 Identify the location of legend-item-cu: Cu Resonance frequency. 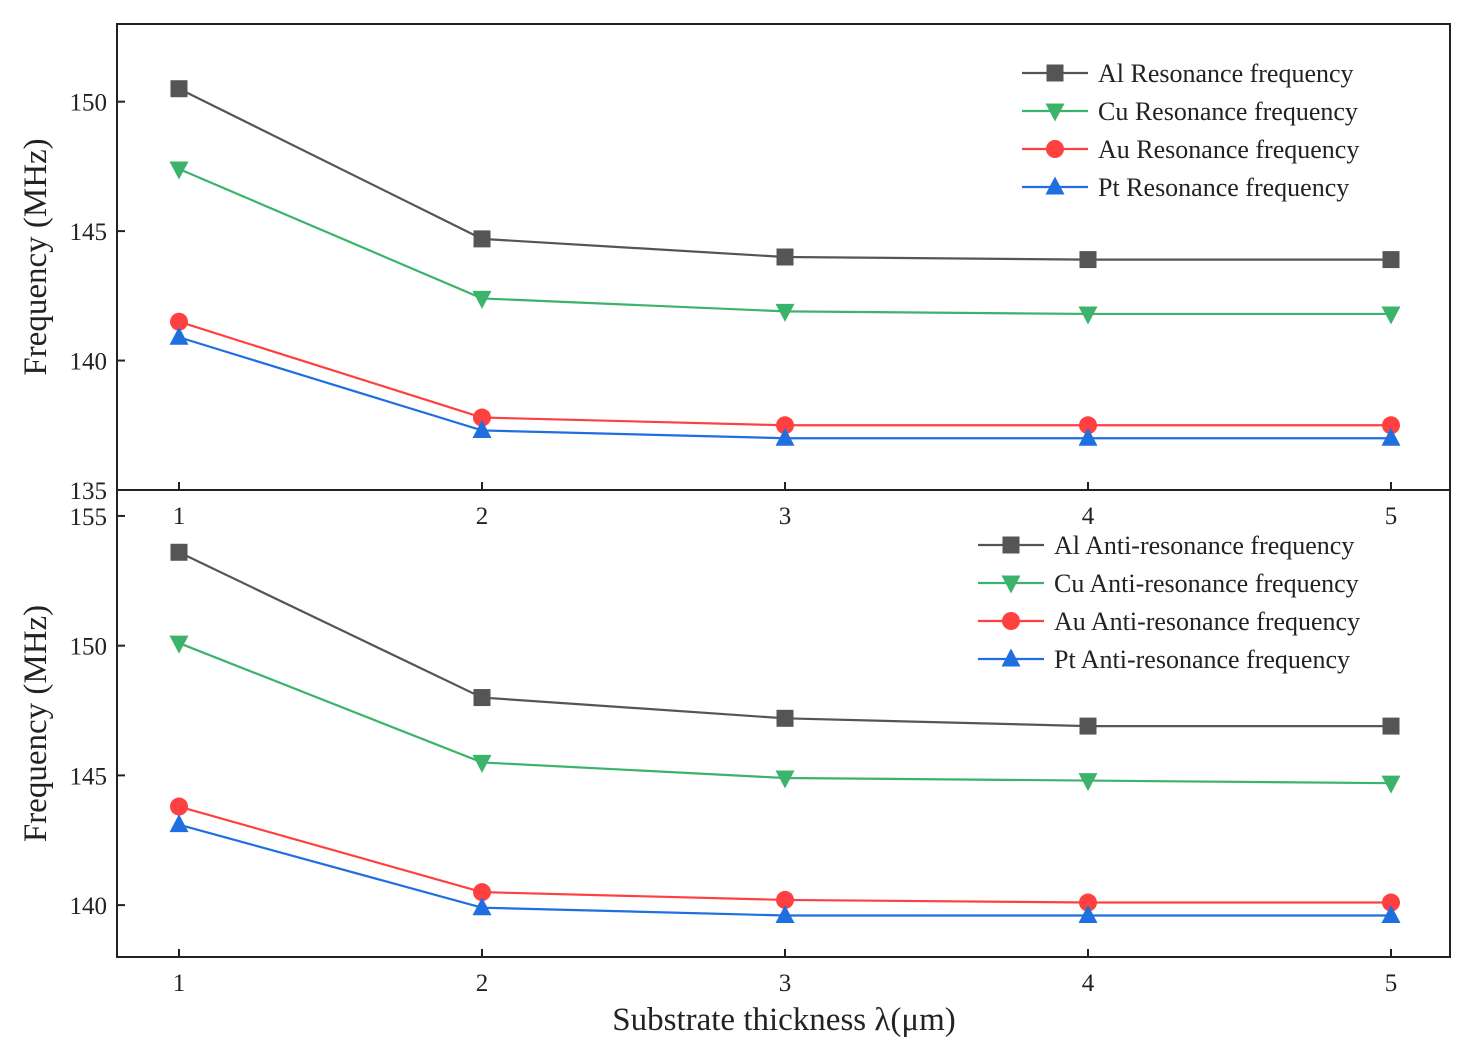
(1190, 111).